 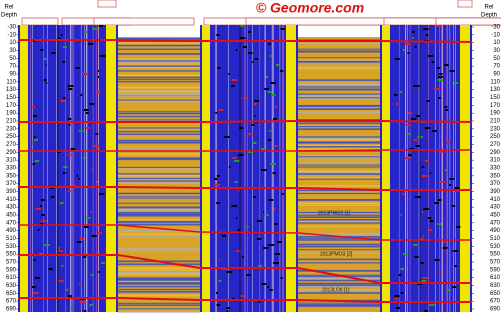 What do you see at coordinates (245, 188) in the screenshot?
I see `correlation-line` at bounding box center [245, 188].